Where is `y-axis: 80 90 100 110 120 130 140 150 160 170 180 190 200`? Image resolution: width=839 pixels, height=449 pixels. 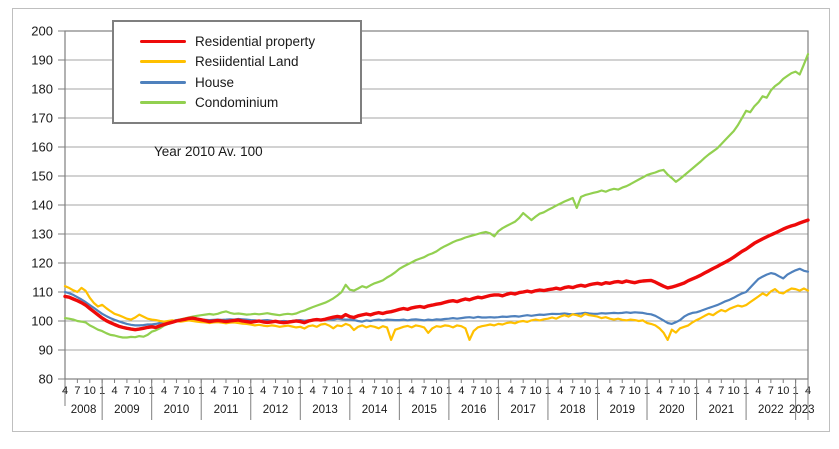 y-axis: 80 90 100 110 120 130 140 150 160 170 180 190 200 is located at coordinates (48, 205).